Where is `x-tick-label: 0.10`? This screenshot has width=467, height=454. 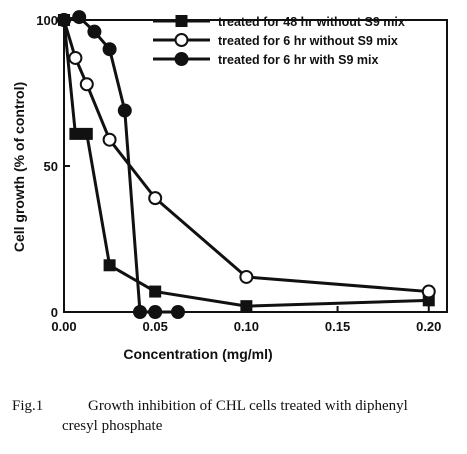
x-tick-label: 0.10 is located at coordinates (246, 326).